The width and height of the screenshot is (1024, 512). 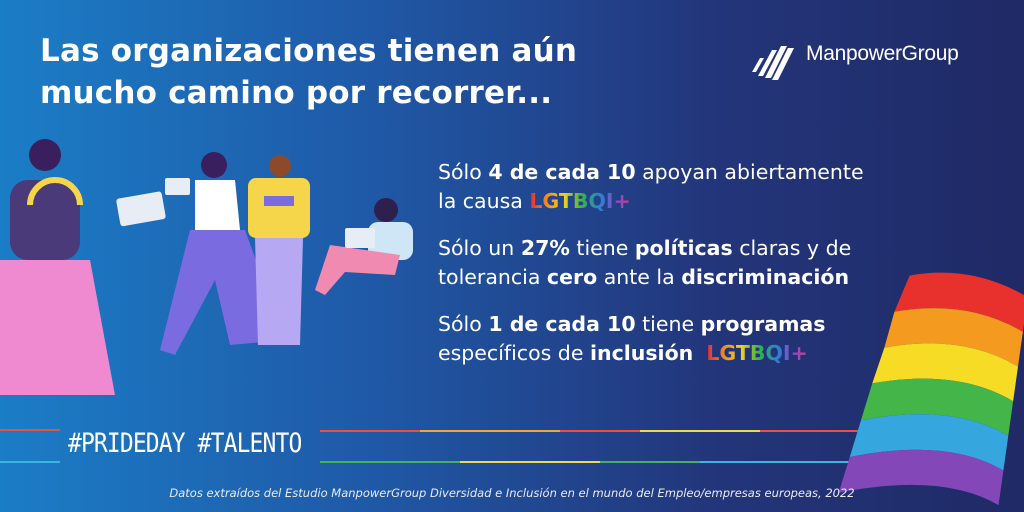 I want to click on logo-mark, so click(x=773, y=63).